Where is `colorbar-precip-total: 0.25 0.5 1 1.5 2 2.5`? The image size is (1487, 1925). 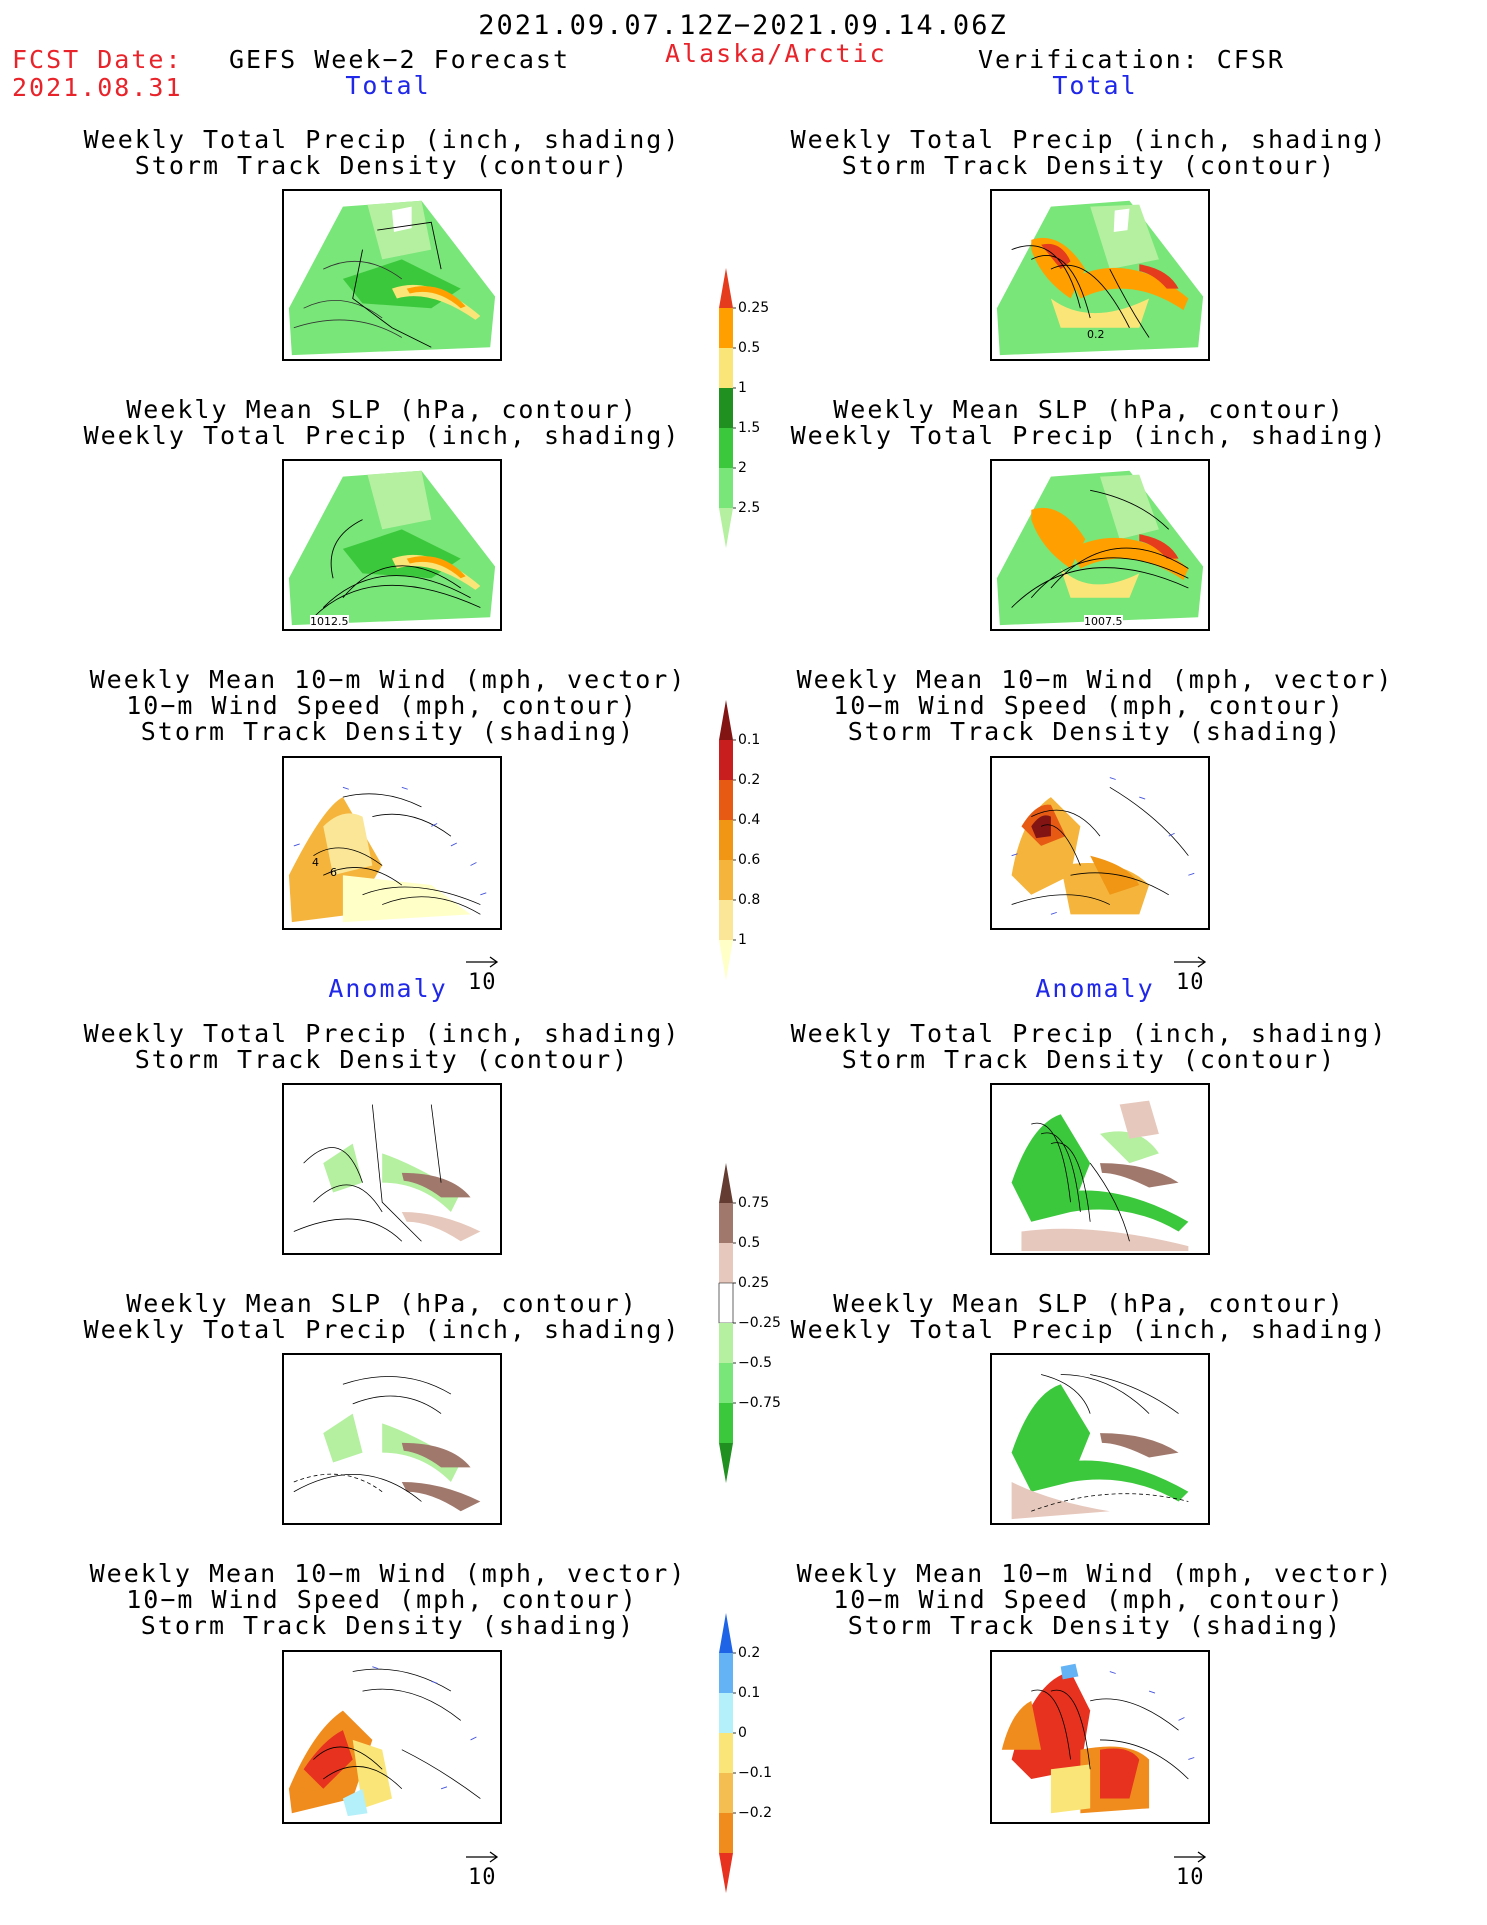
colorbar-precip-total: 0.25 0.5 1 1.5 2 2.5 is located at coordinates (744, 411).